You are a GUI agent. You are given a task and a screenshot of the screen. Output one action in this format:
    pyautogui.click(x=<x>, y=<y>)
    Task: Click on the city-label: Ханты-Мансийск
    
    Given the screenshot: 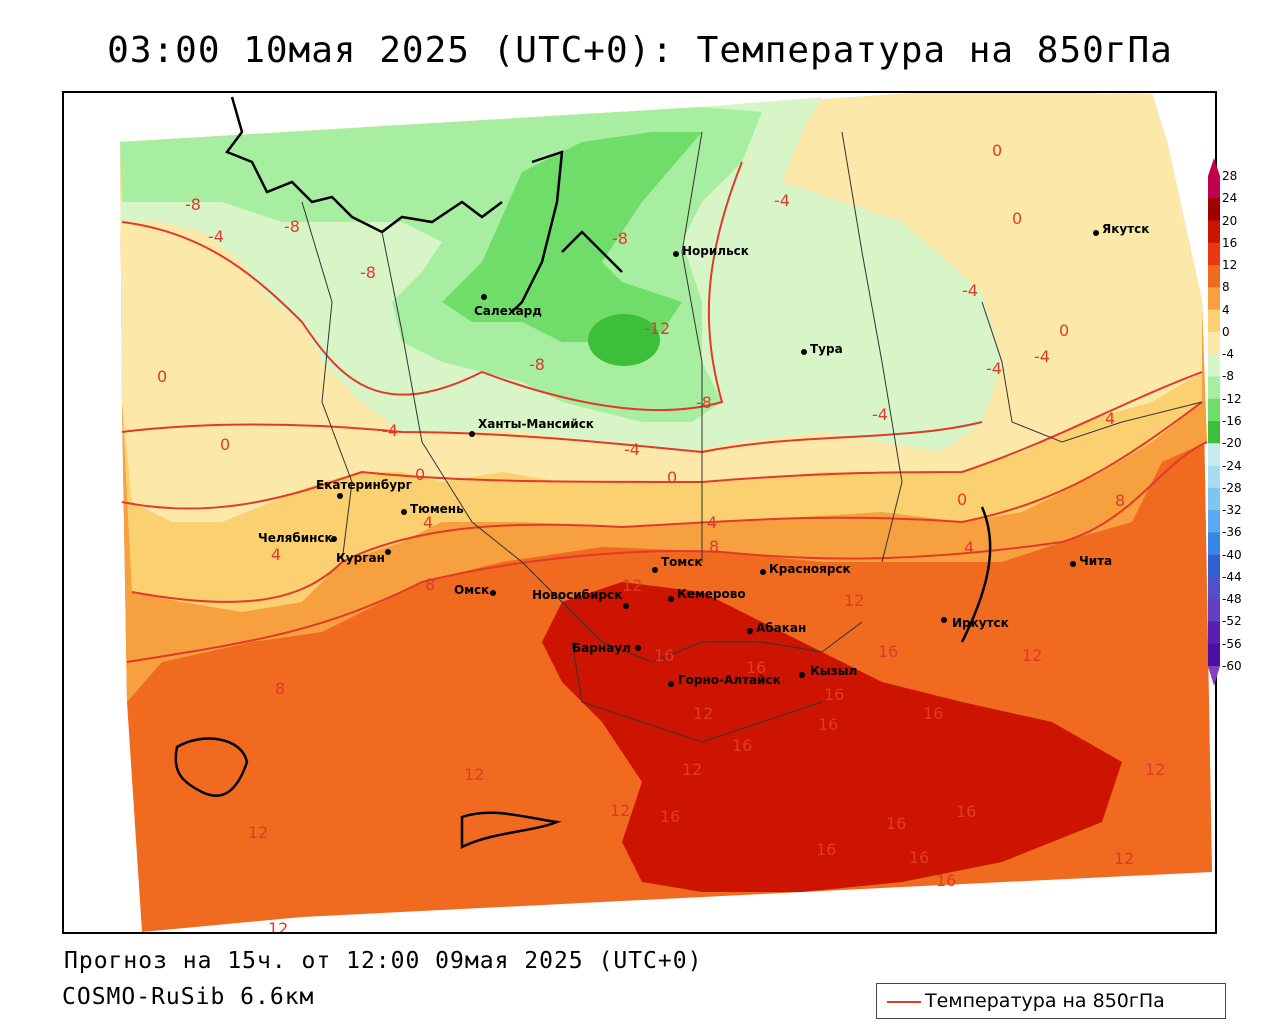 What is the action you would take?
    pyautogui.click(x=536, y=424)
    